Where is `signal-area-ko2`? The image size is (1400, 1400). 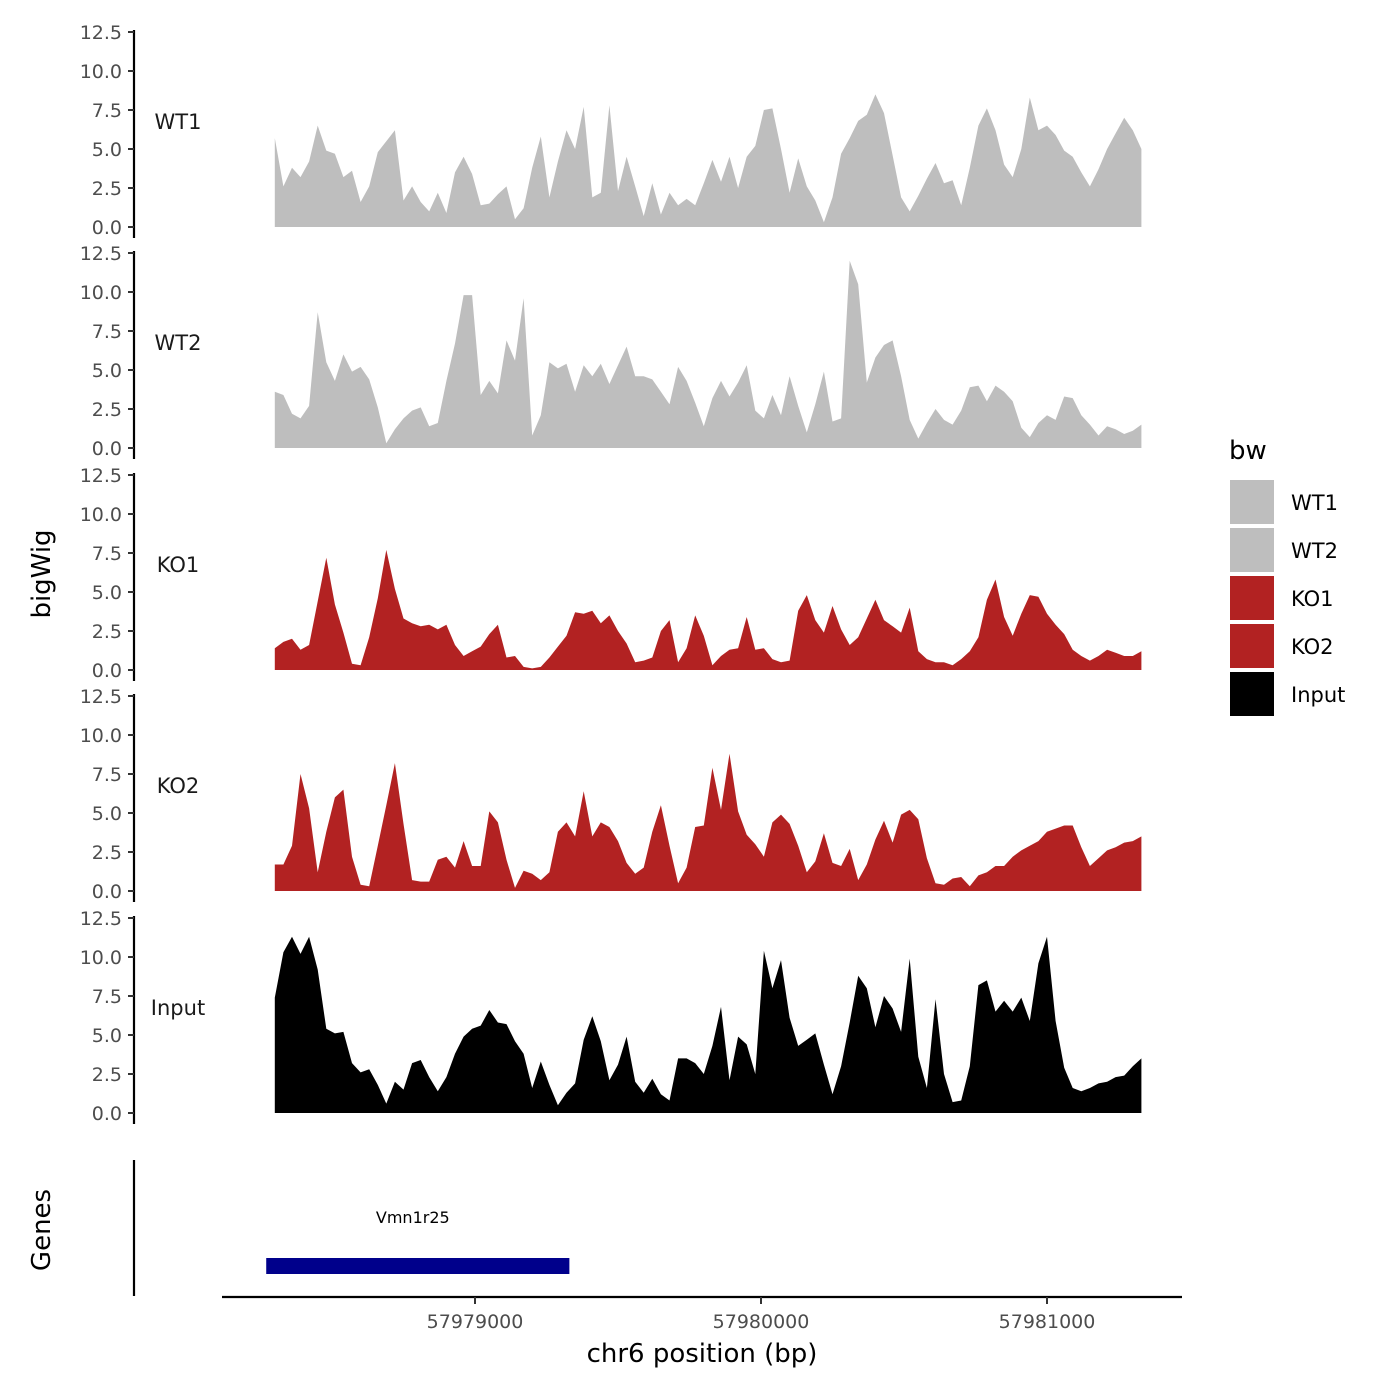 signal-area-ko2 is located at coordinates (708, 822).